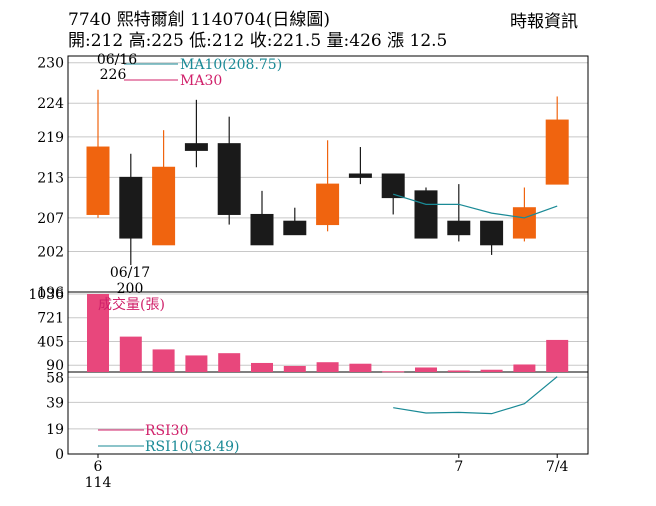  What do you see at coordinates (59, 455) in the screenshot?
I see `rsi-tick-label: 0` at bounding box center [59, 455].